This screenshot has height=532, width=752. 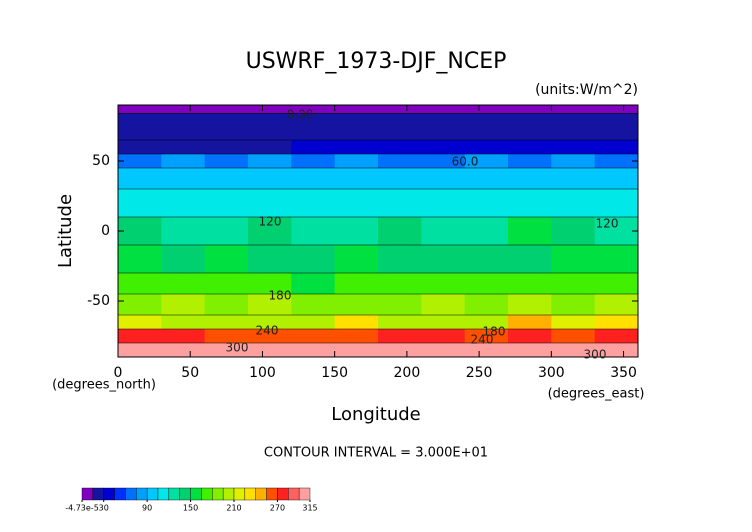 What do you see at coordinates (65, 231) in the screenshot?
I see `y-axis-title: Latitude` at bounding box center [65, 231].